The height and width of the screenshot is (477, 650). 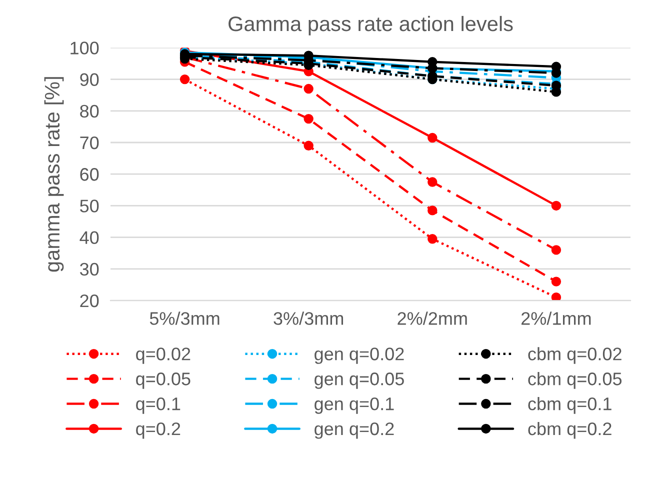 I want to click on y-tick-label: 60, so click(x=89, y=174).